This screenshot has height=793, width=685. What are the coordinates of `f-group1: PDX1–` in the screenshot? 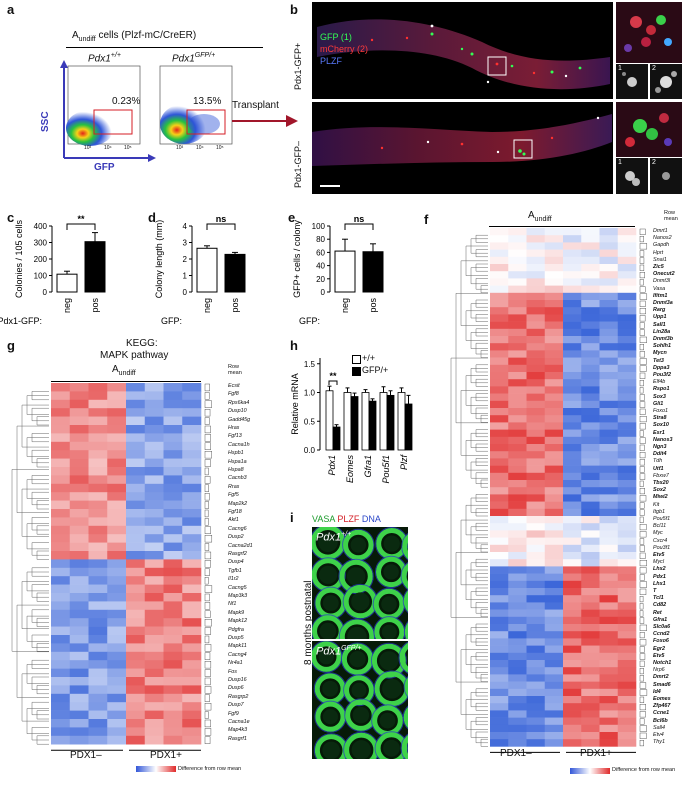 It's located at (516, 753).